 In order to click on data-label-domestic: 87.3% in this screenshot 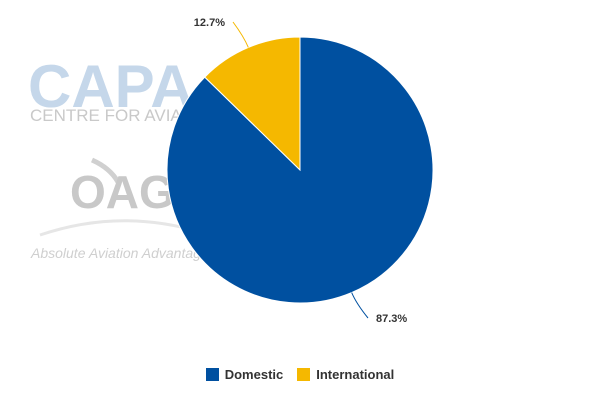, I will do `click(391, 319)`.